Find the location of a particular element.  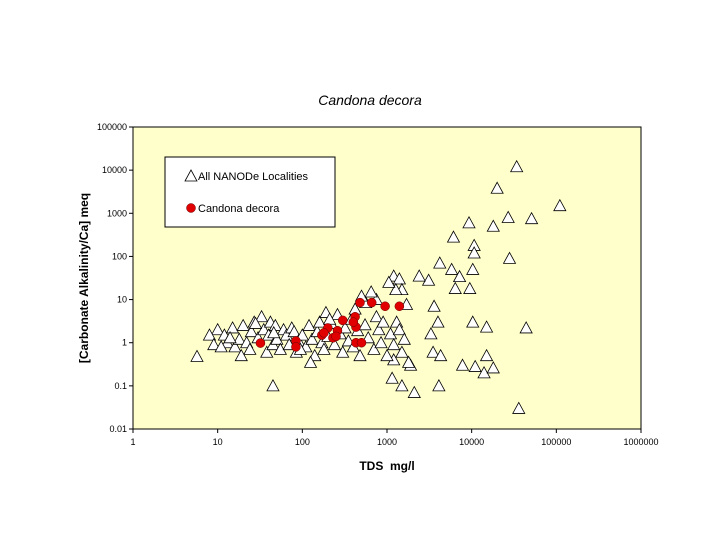

chart-title: Candona decora is located at coordinates (370, 100).